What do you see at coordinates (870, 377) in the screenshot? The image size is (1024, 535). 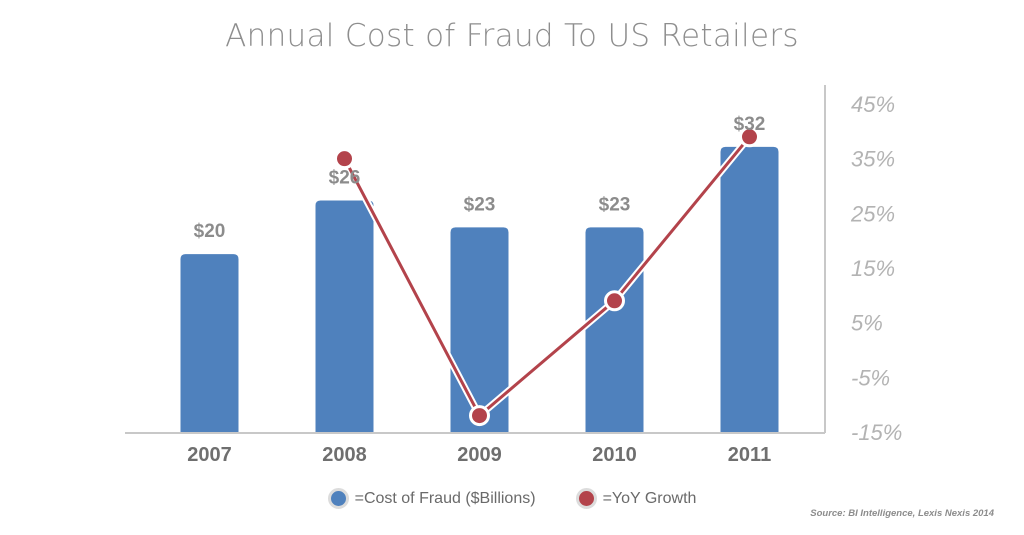 I see `y2-tick-label: -5%` at bounding box center [870, 377].